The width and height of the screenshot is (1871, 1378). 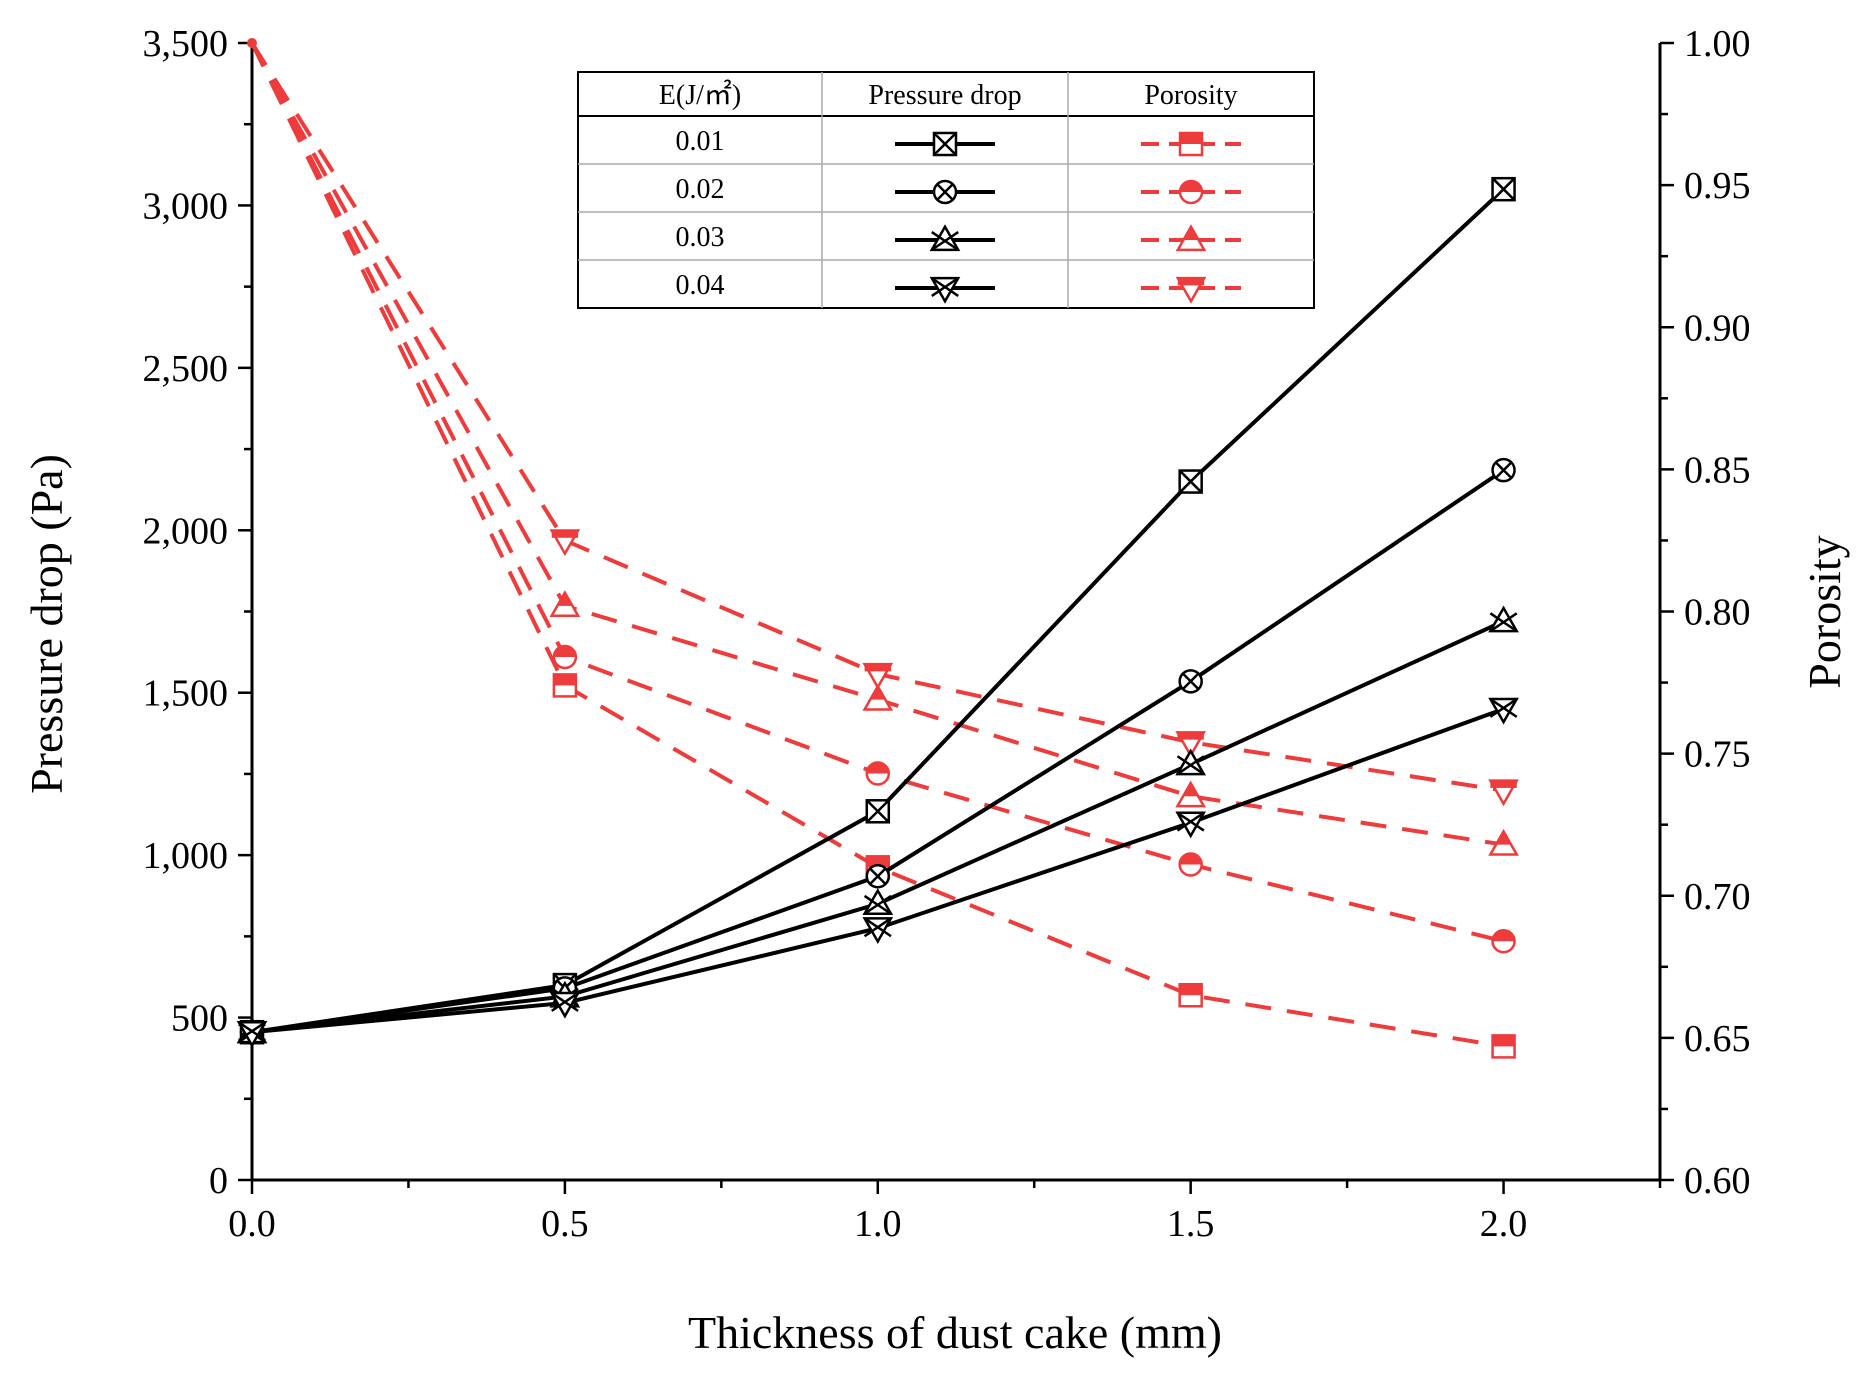 I want to click on legend-energy-label: 0.01, so click(x=700, y=141).